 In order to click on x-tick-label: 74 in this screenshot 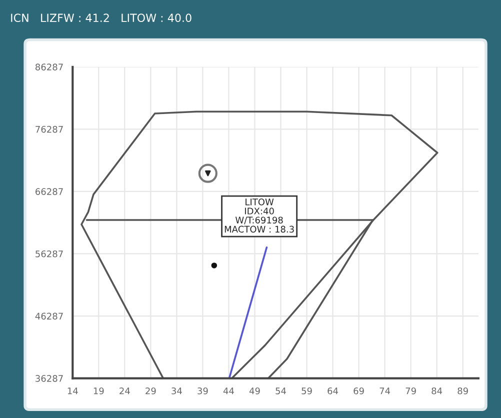, I will do `click(385, 391)`.